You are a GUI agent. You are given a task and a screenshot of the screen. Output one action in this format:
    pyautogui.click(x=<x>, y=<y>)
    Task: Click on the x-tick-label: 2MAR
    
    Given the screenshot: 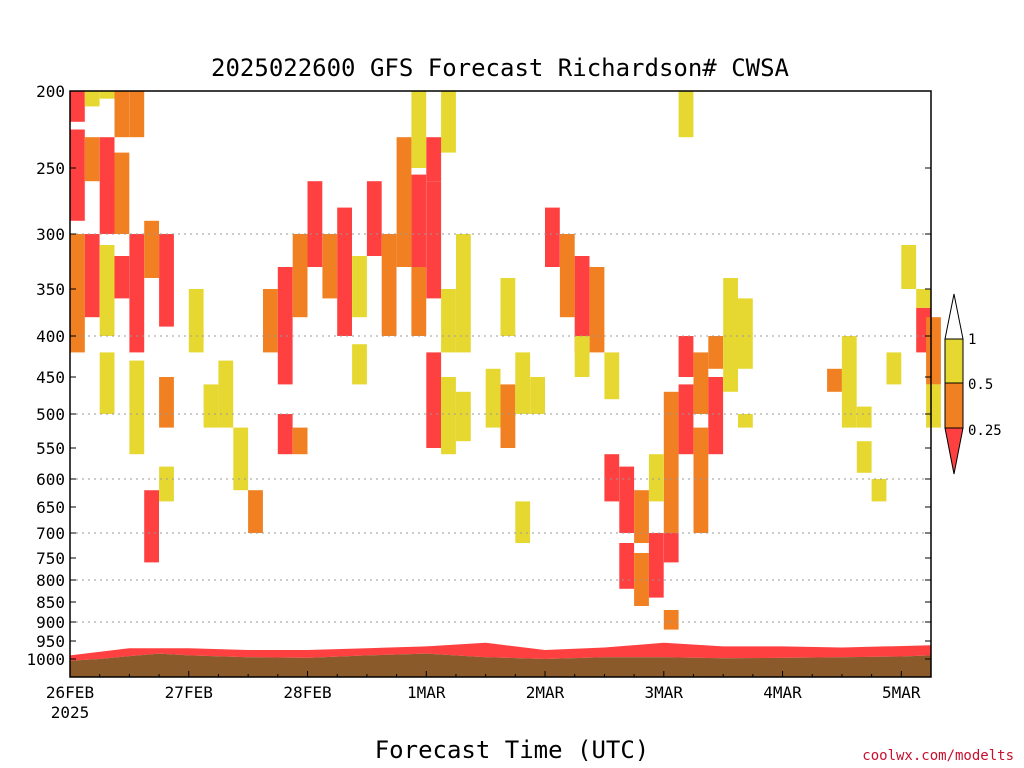 What is the action you would take?
    pyautogui.click(x=545, y=692)
    